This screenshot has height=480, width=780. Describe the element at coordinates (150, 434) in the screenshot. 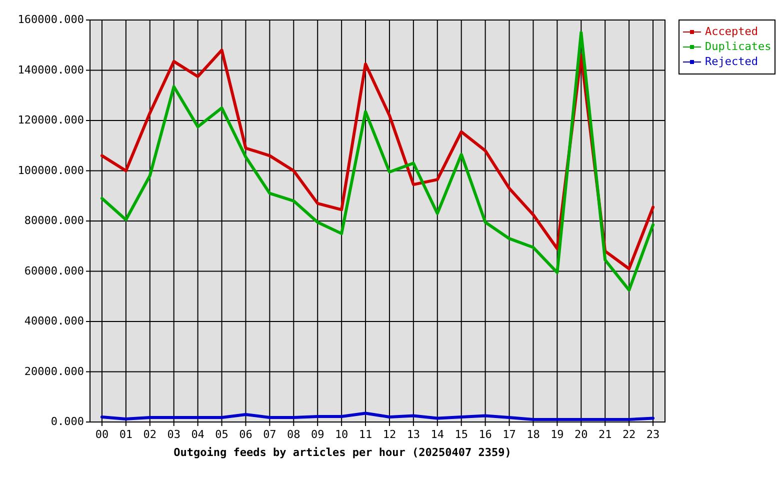

I see `x-tick-label: 02` at that location.